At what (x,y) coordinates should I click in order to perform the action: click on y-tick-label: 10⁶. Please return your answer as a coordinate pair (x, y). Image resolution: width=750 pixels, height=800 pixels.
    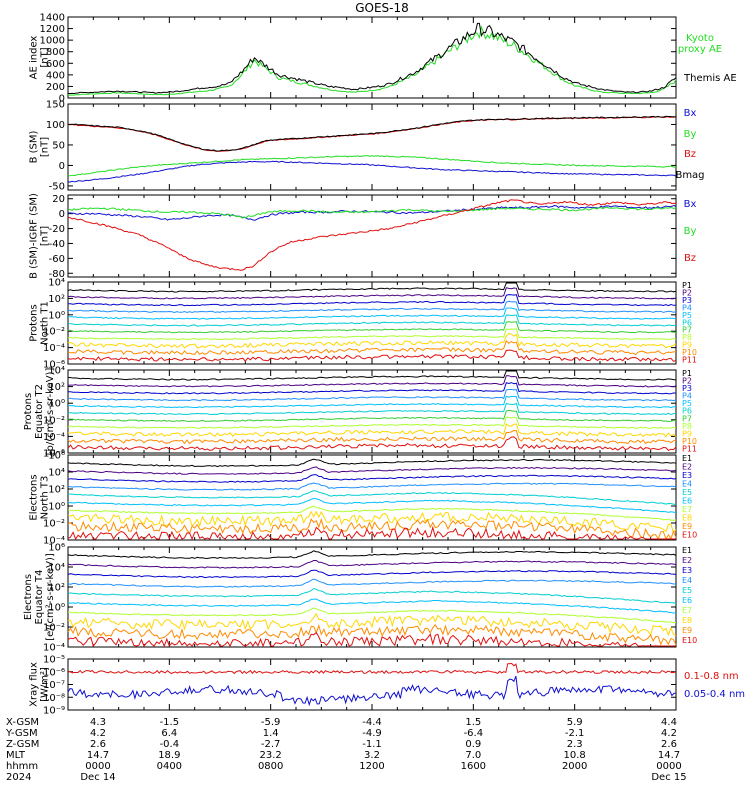
    Looking at the image, I should click on (56, 456).